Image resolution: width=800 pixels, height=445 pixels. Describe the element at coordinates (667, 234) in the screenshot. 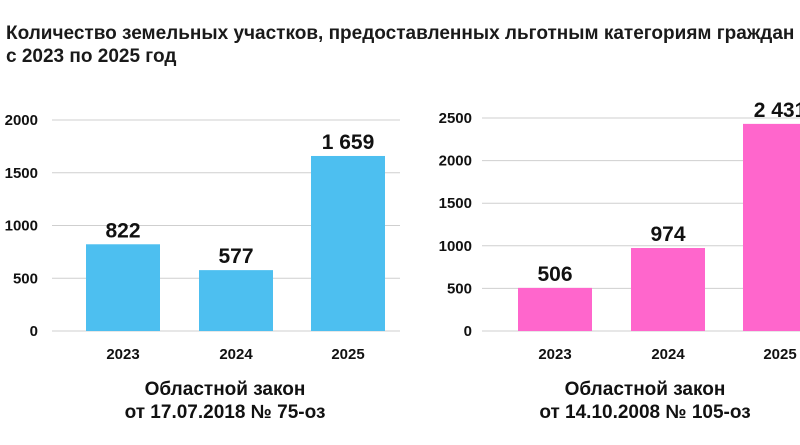

I see `right-data-label-2024: 974` at that location.